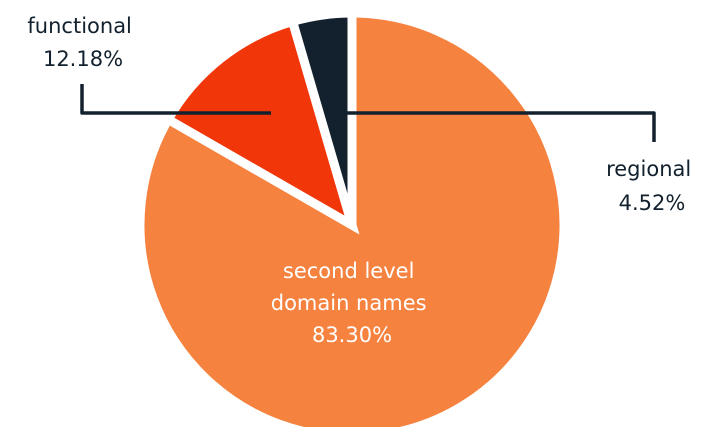 The image size is (706, 427). Describe the element at coordinates (175, 99) in the screenshot. I see `leader-line-functional` at that location.